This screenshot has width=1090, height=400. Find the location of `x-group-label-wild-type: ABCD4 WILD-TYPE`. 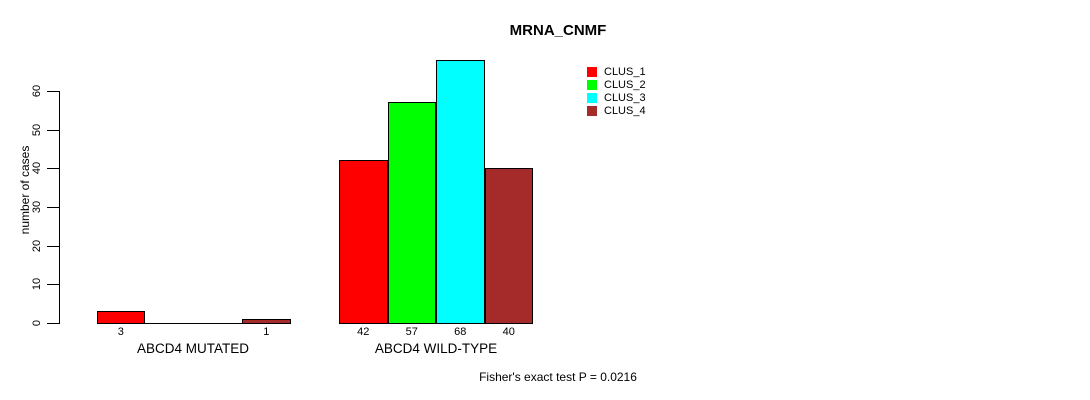

x-group-label-wild-type: ABCD4 WILD-TYPE is located at coordinates (436, 348).